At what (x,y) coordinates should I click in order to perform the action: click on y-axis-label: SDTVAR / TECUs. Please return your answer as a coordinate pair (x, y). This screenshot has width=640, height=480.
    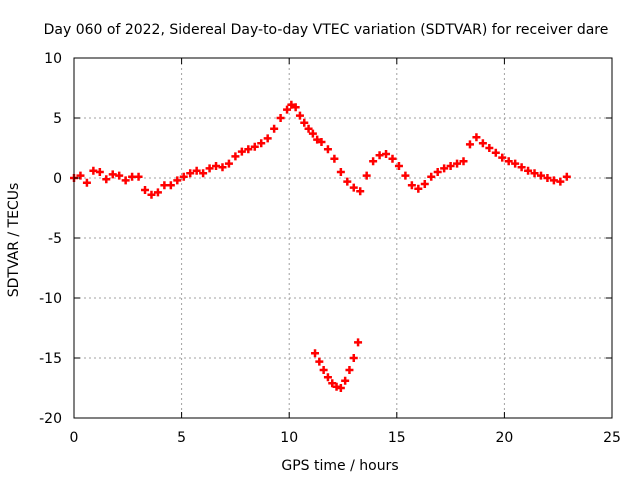
    Looking at the image, I should click on (14, 240).